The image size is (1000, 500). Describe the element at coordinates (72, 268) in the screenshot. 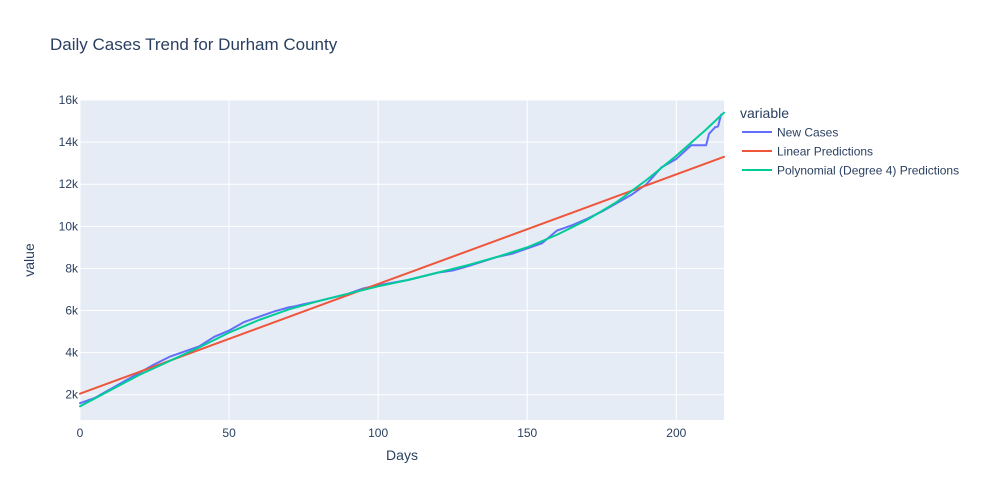

I see `y-tick-label: 8k` at that location.